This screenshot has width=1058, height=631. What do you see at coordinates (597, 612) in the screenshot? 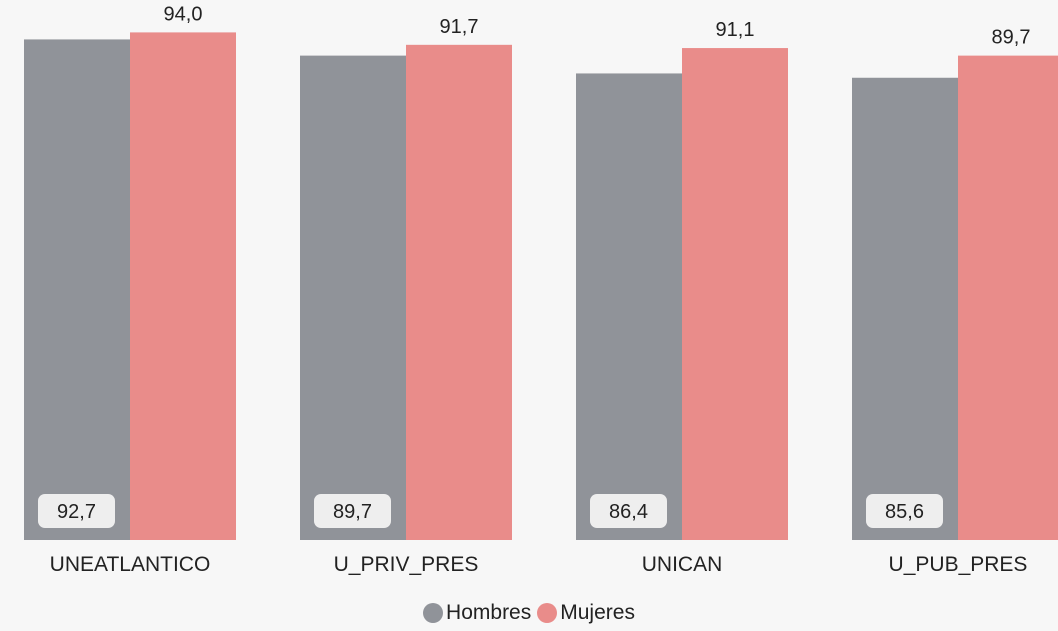
I see `legend-label-mujeres: Mujeres` at bounding box center [597, 612].